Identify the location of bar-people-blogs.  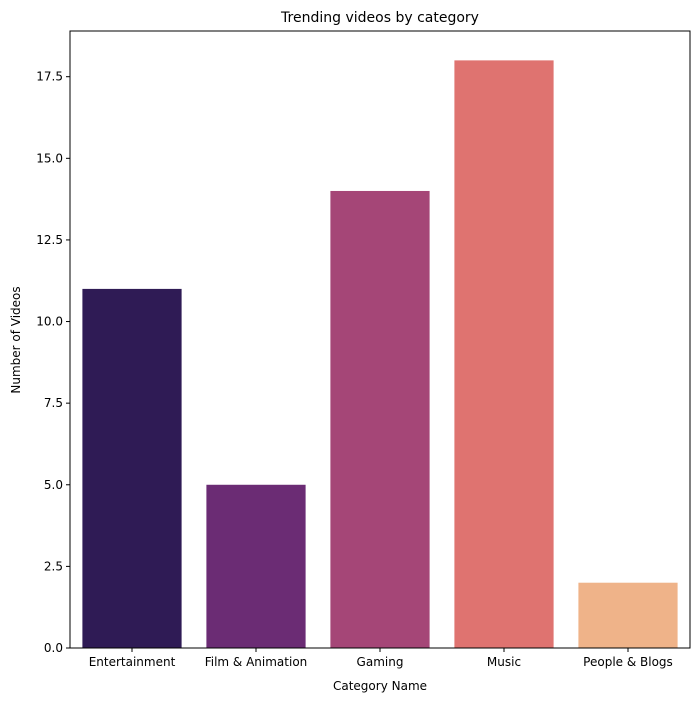
(628, 615).